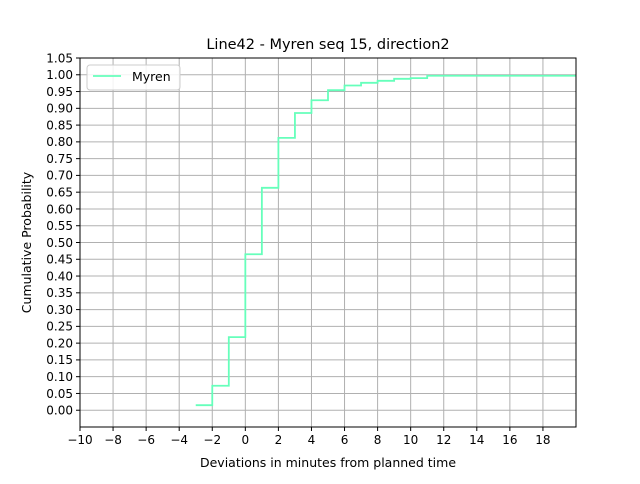 The width and height of the screenshot is (640, 484). What do you see at coordinates (59, 209) in the screenshot?
I see `y-tick-label: 0.60` at bounding box center [59, 209].